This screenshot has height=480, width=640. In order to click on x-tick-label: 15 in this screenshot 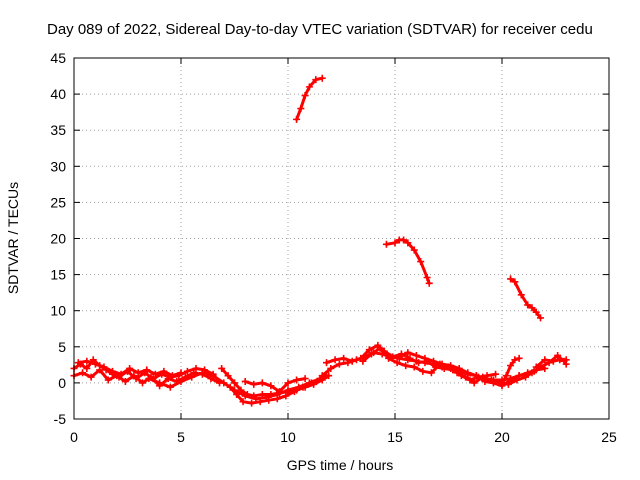, I will do `click(395, 437)`.